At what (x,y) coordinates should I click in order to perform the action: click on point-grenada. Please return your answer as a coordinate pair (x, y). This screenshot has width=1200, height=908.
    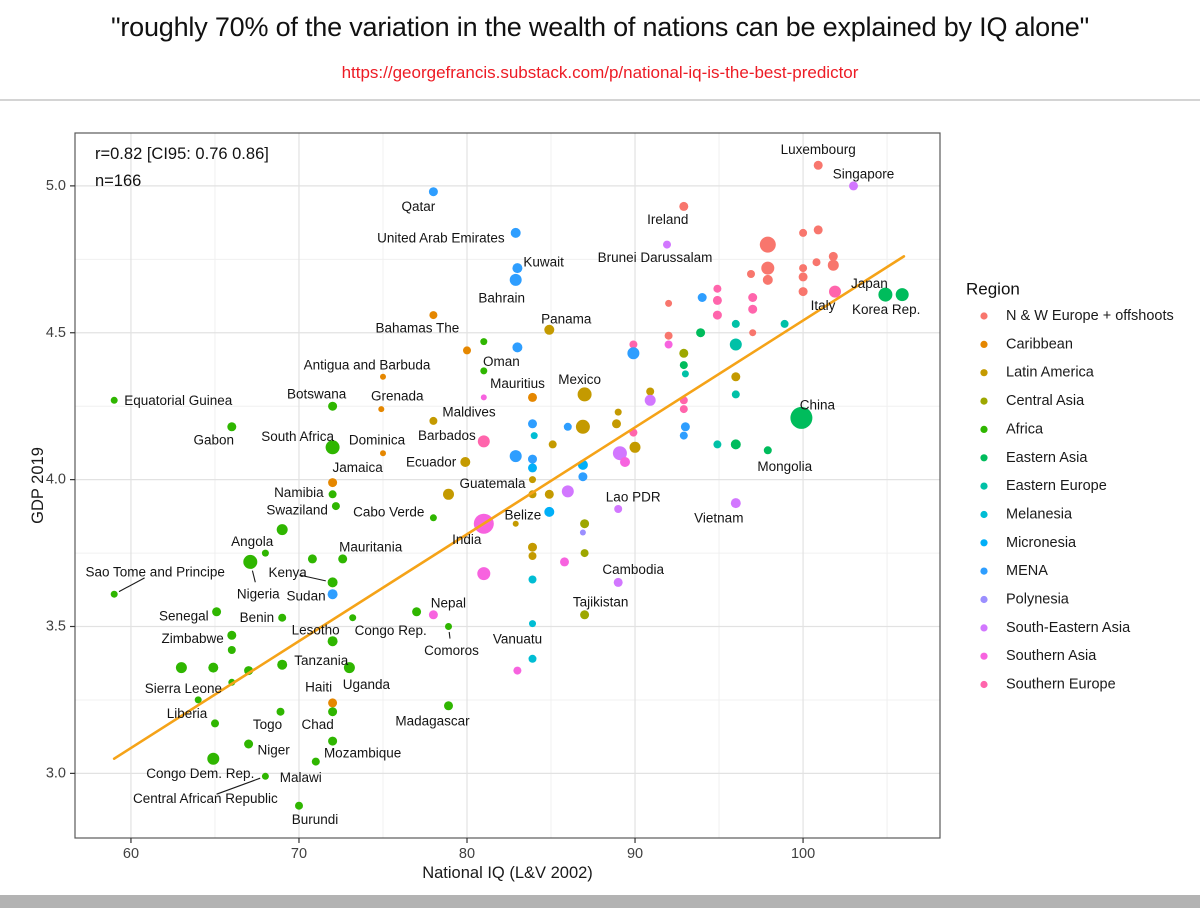
    Looking at the image, I should click on (381, 409).